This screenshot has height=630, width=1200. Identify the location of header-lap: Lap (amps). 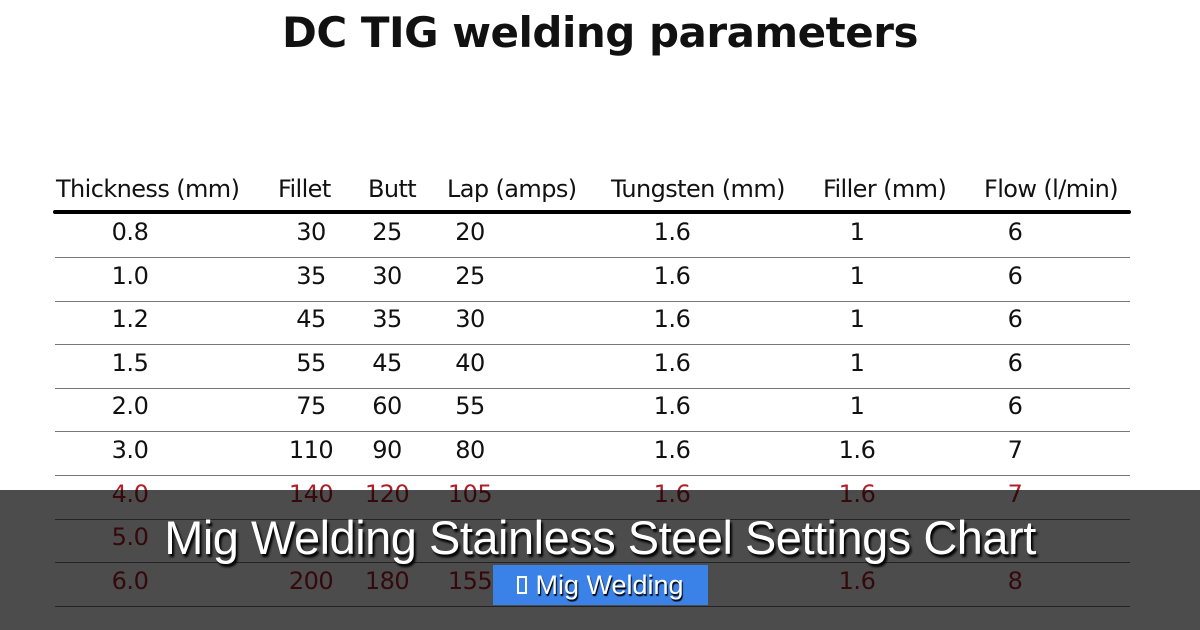
(512, 189).